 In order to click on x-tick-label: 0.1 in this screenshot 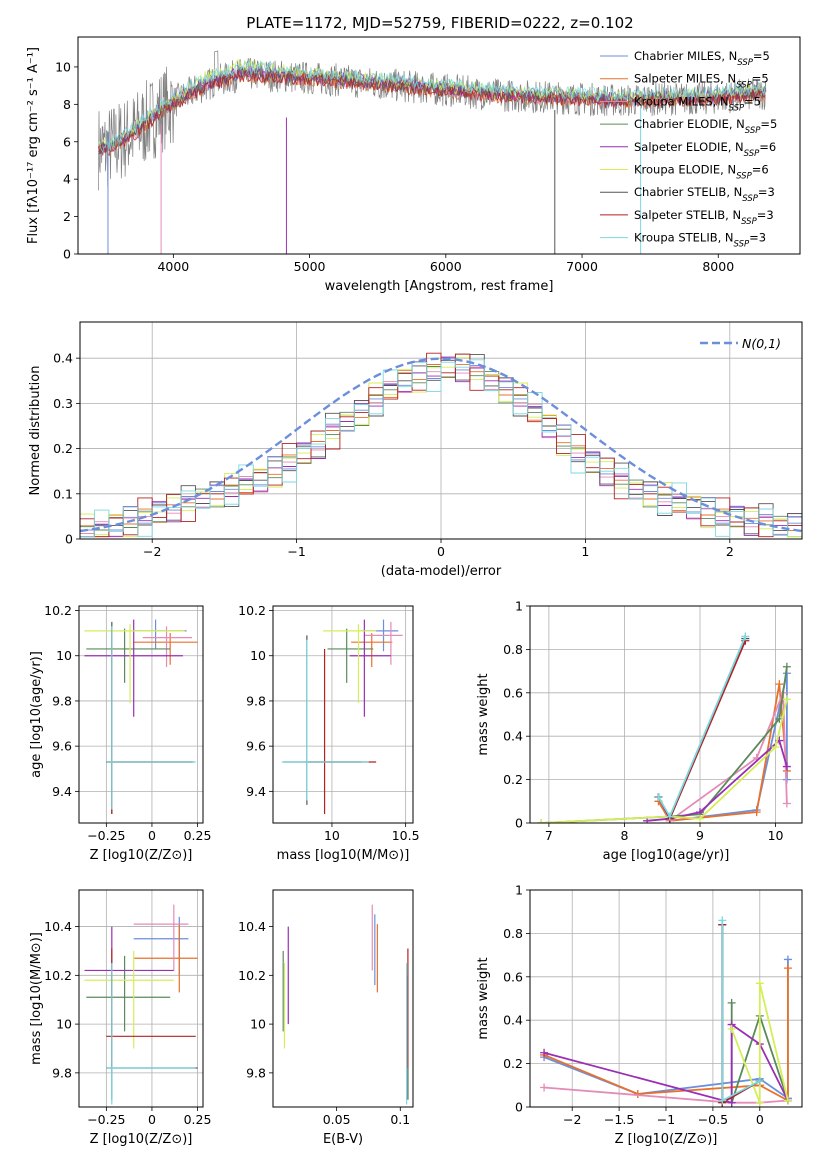, I will do `click(400, 1119)`.